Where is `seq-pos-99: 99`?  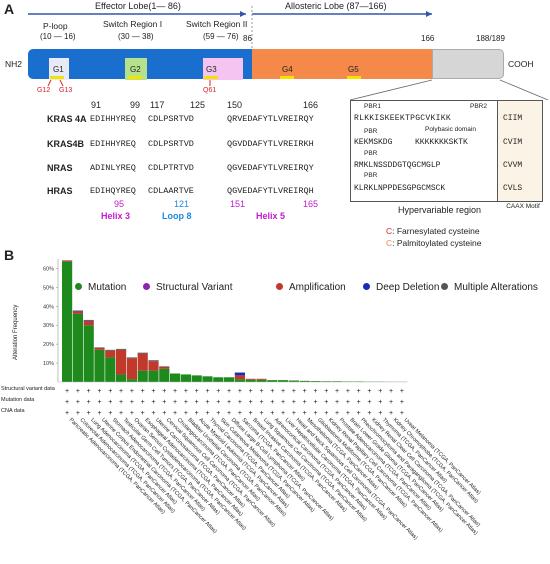 seq-pos-99: 99 is located at coordinates (135, 105).